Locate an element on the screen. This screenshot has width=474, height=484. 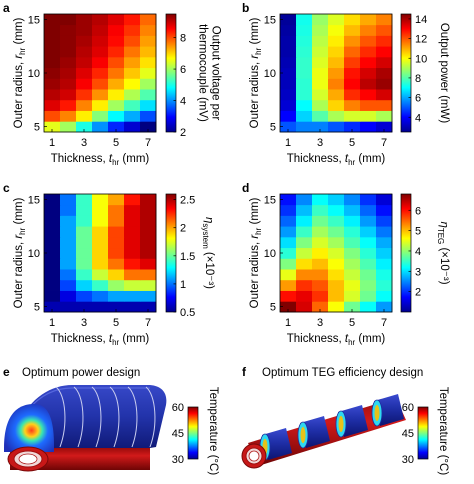
colorbar-tick-label: 6 is located at coordinates (418, 99).